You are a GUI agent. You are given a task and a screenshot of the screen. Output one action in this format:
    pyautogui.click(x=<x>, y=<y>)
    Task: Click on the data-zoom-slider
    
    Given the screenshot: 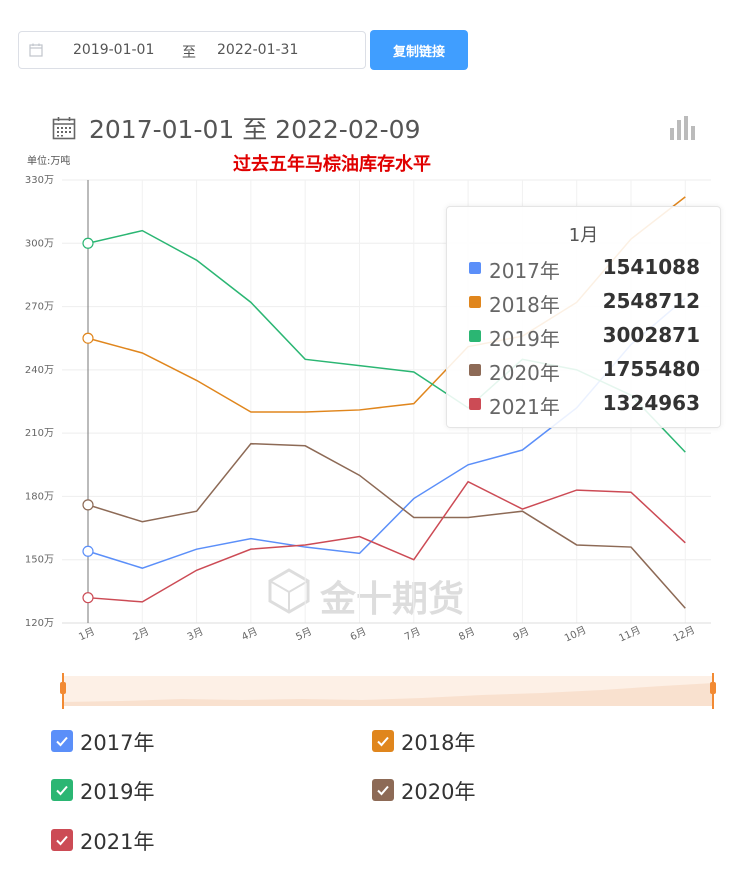 What is the action you would take?
    pyautogui.click(x=388, y=691)
    